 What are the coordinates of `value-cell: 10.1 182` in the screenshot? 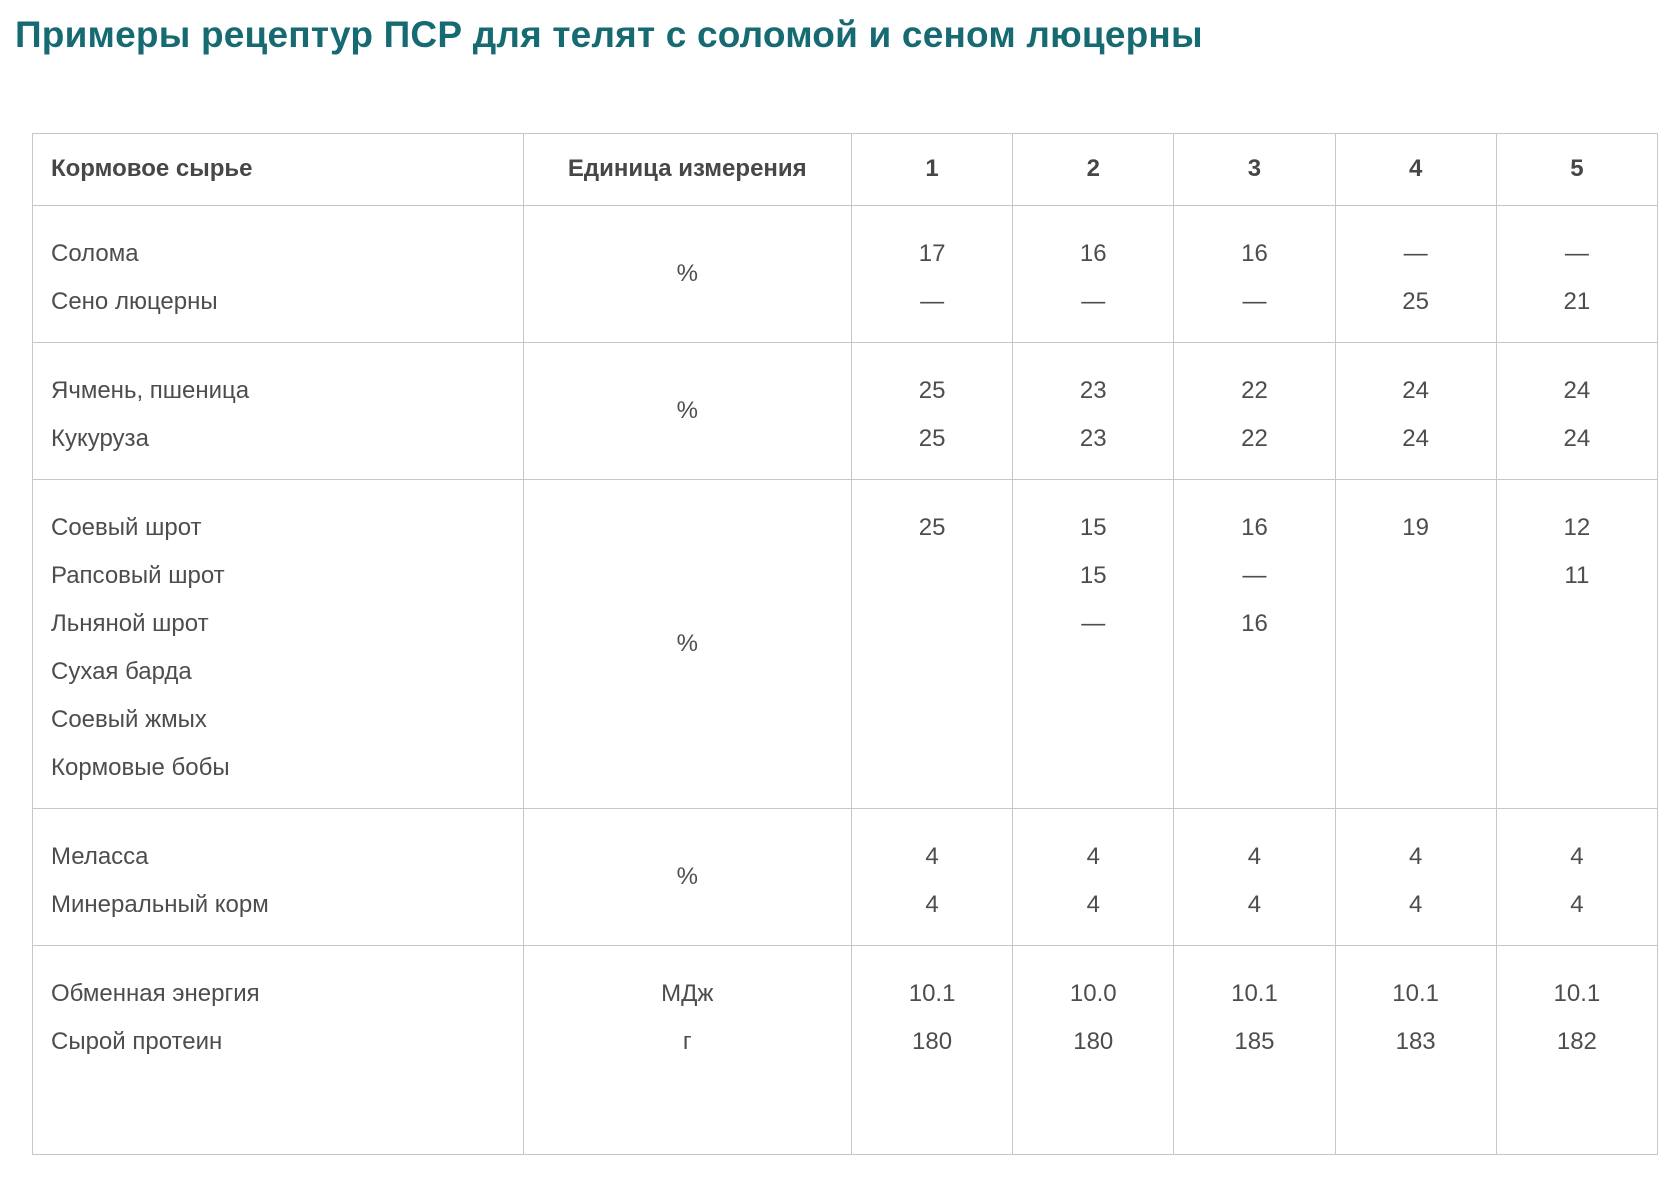 It's located at (1577, 1049).